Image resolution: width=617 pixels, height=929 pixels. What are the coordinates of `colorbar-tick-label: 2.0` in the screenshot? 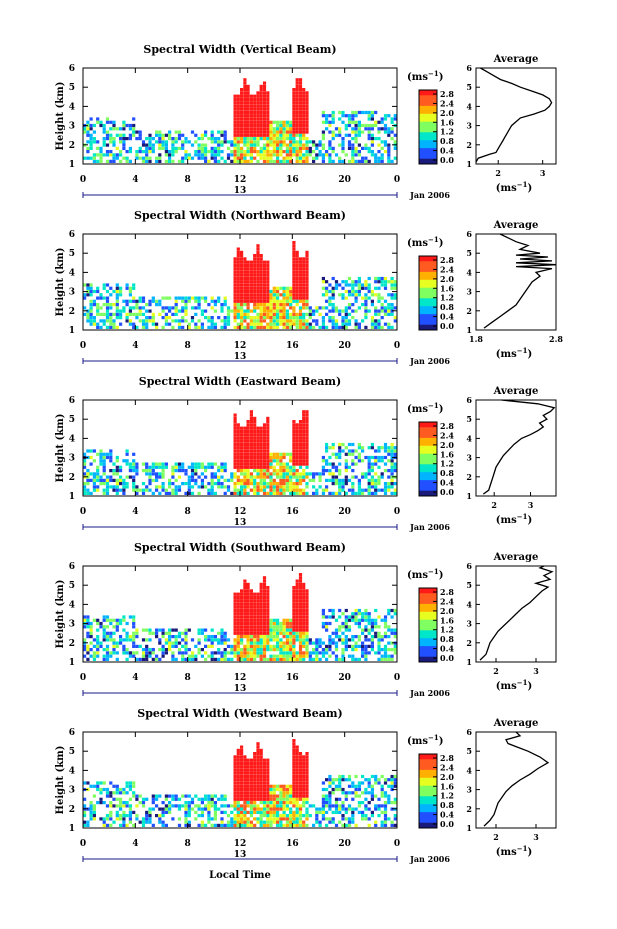 It's located at (447, 445).